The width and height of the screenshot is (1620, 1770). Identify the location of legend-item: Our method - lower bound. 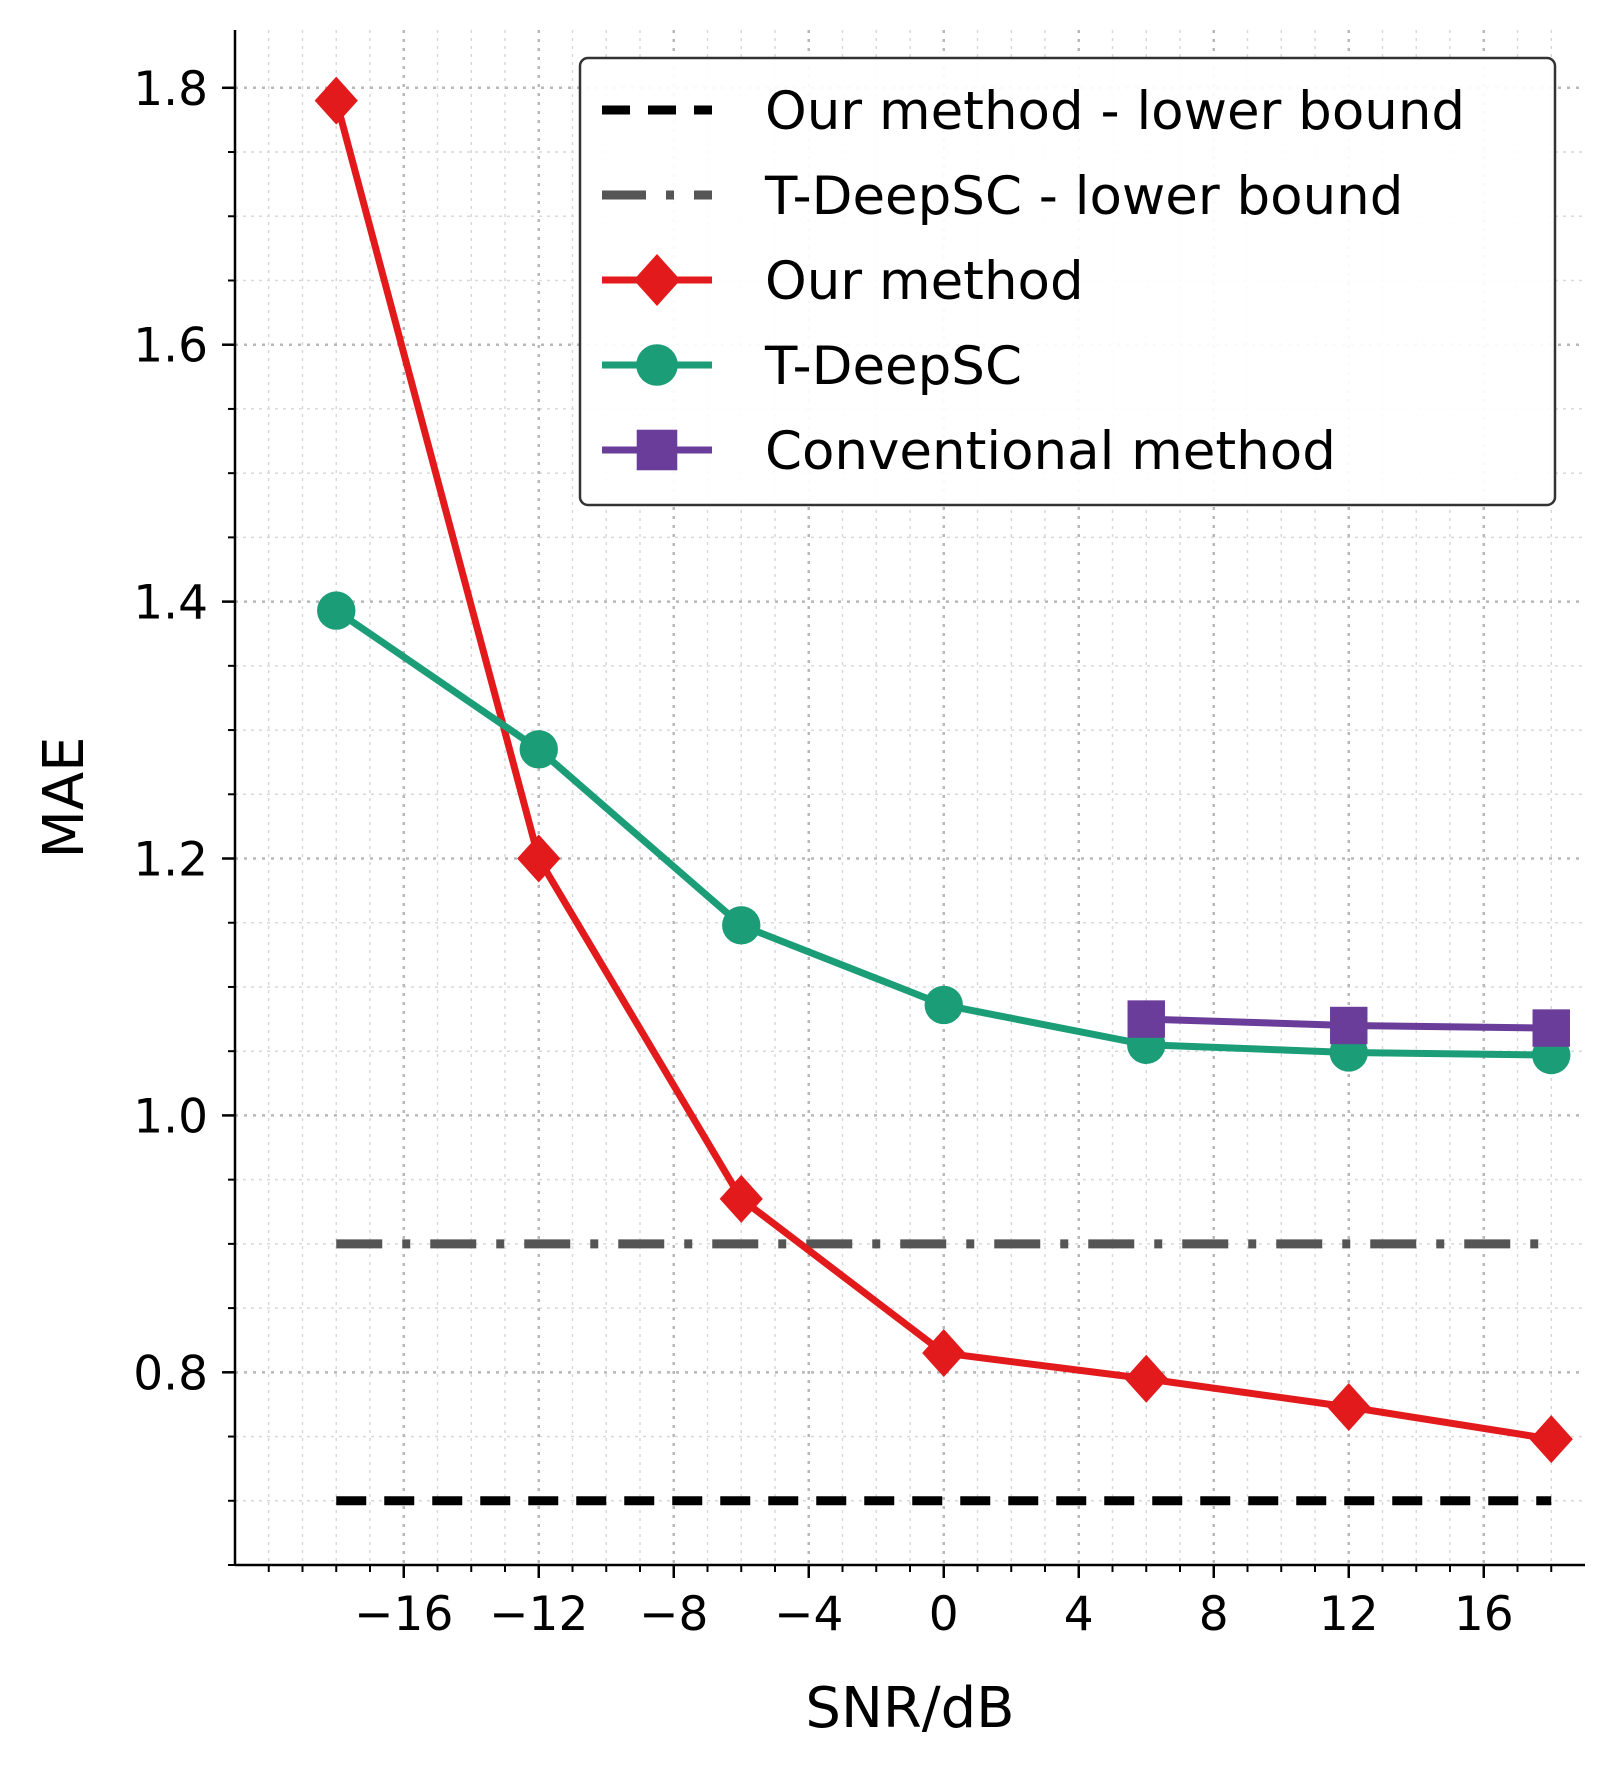
(1033, 111).